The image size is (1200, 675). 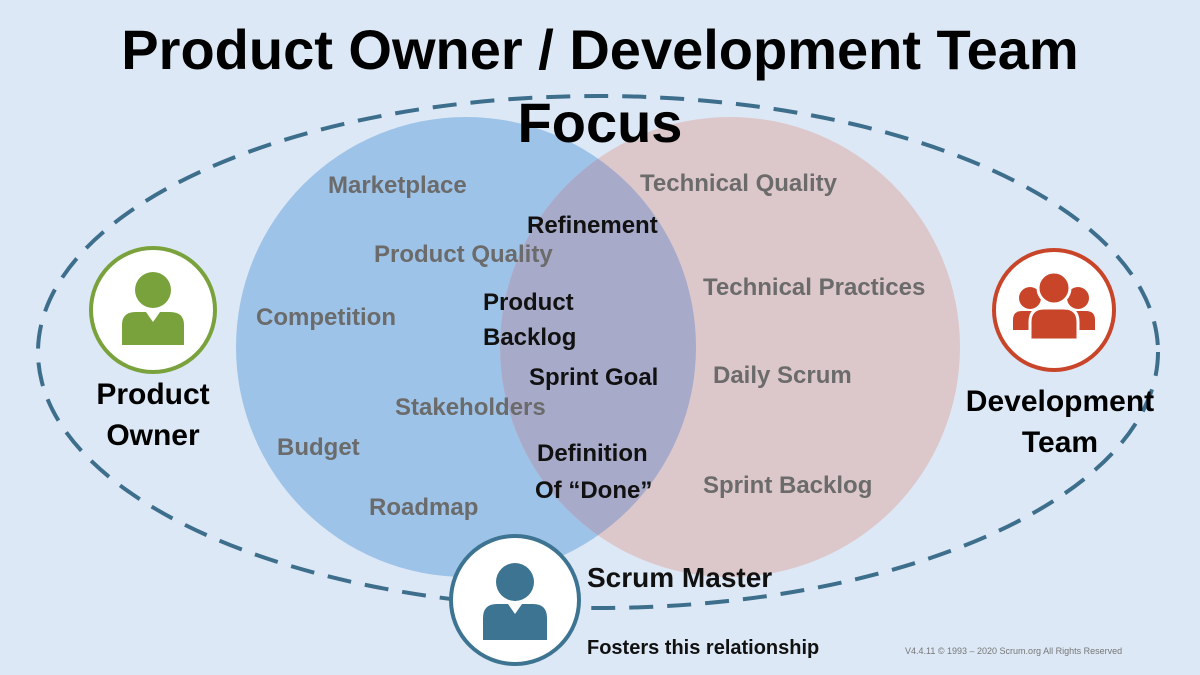 I want to click on shared-item-product-backlog-line2: Backlog, so click(x=530, y=337).